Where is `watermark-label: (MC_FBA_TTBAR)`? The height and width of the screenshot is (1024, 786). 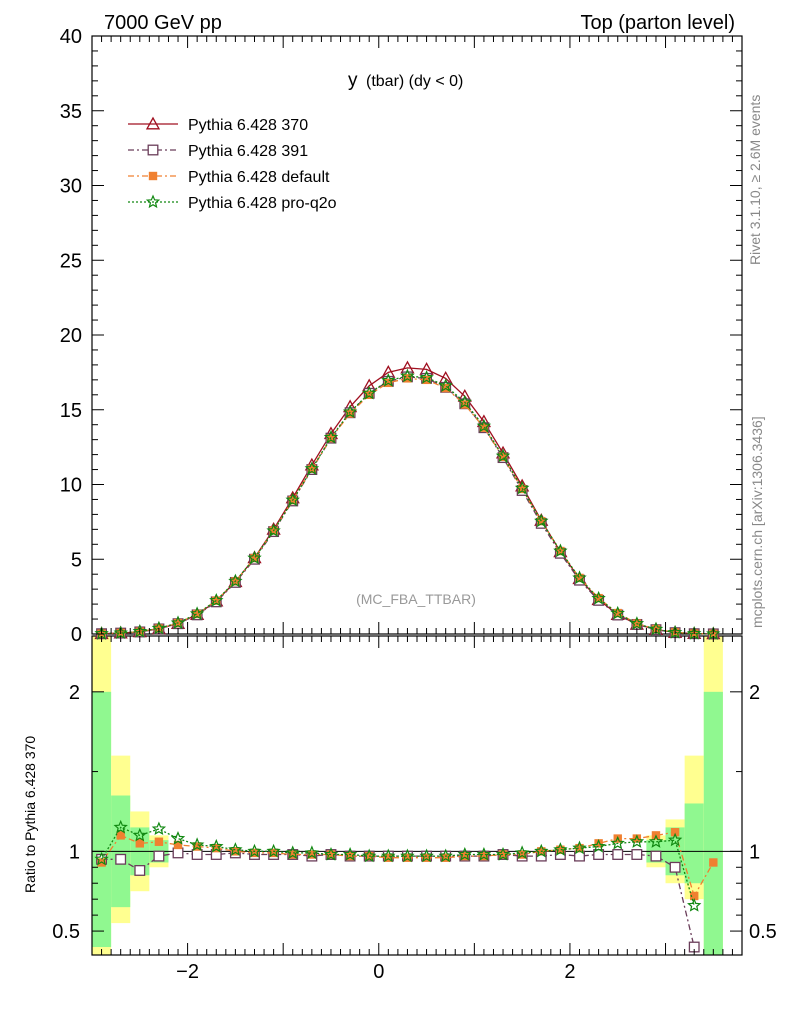 watermark-label: (MC_FBA_TTBAR) is located at coordinates (416, 599).